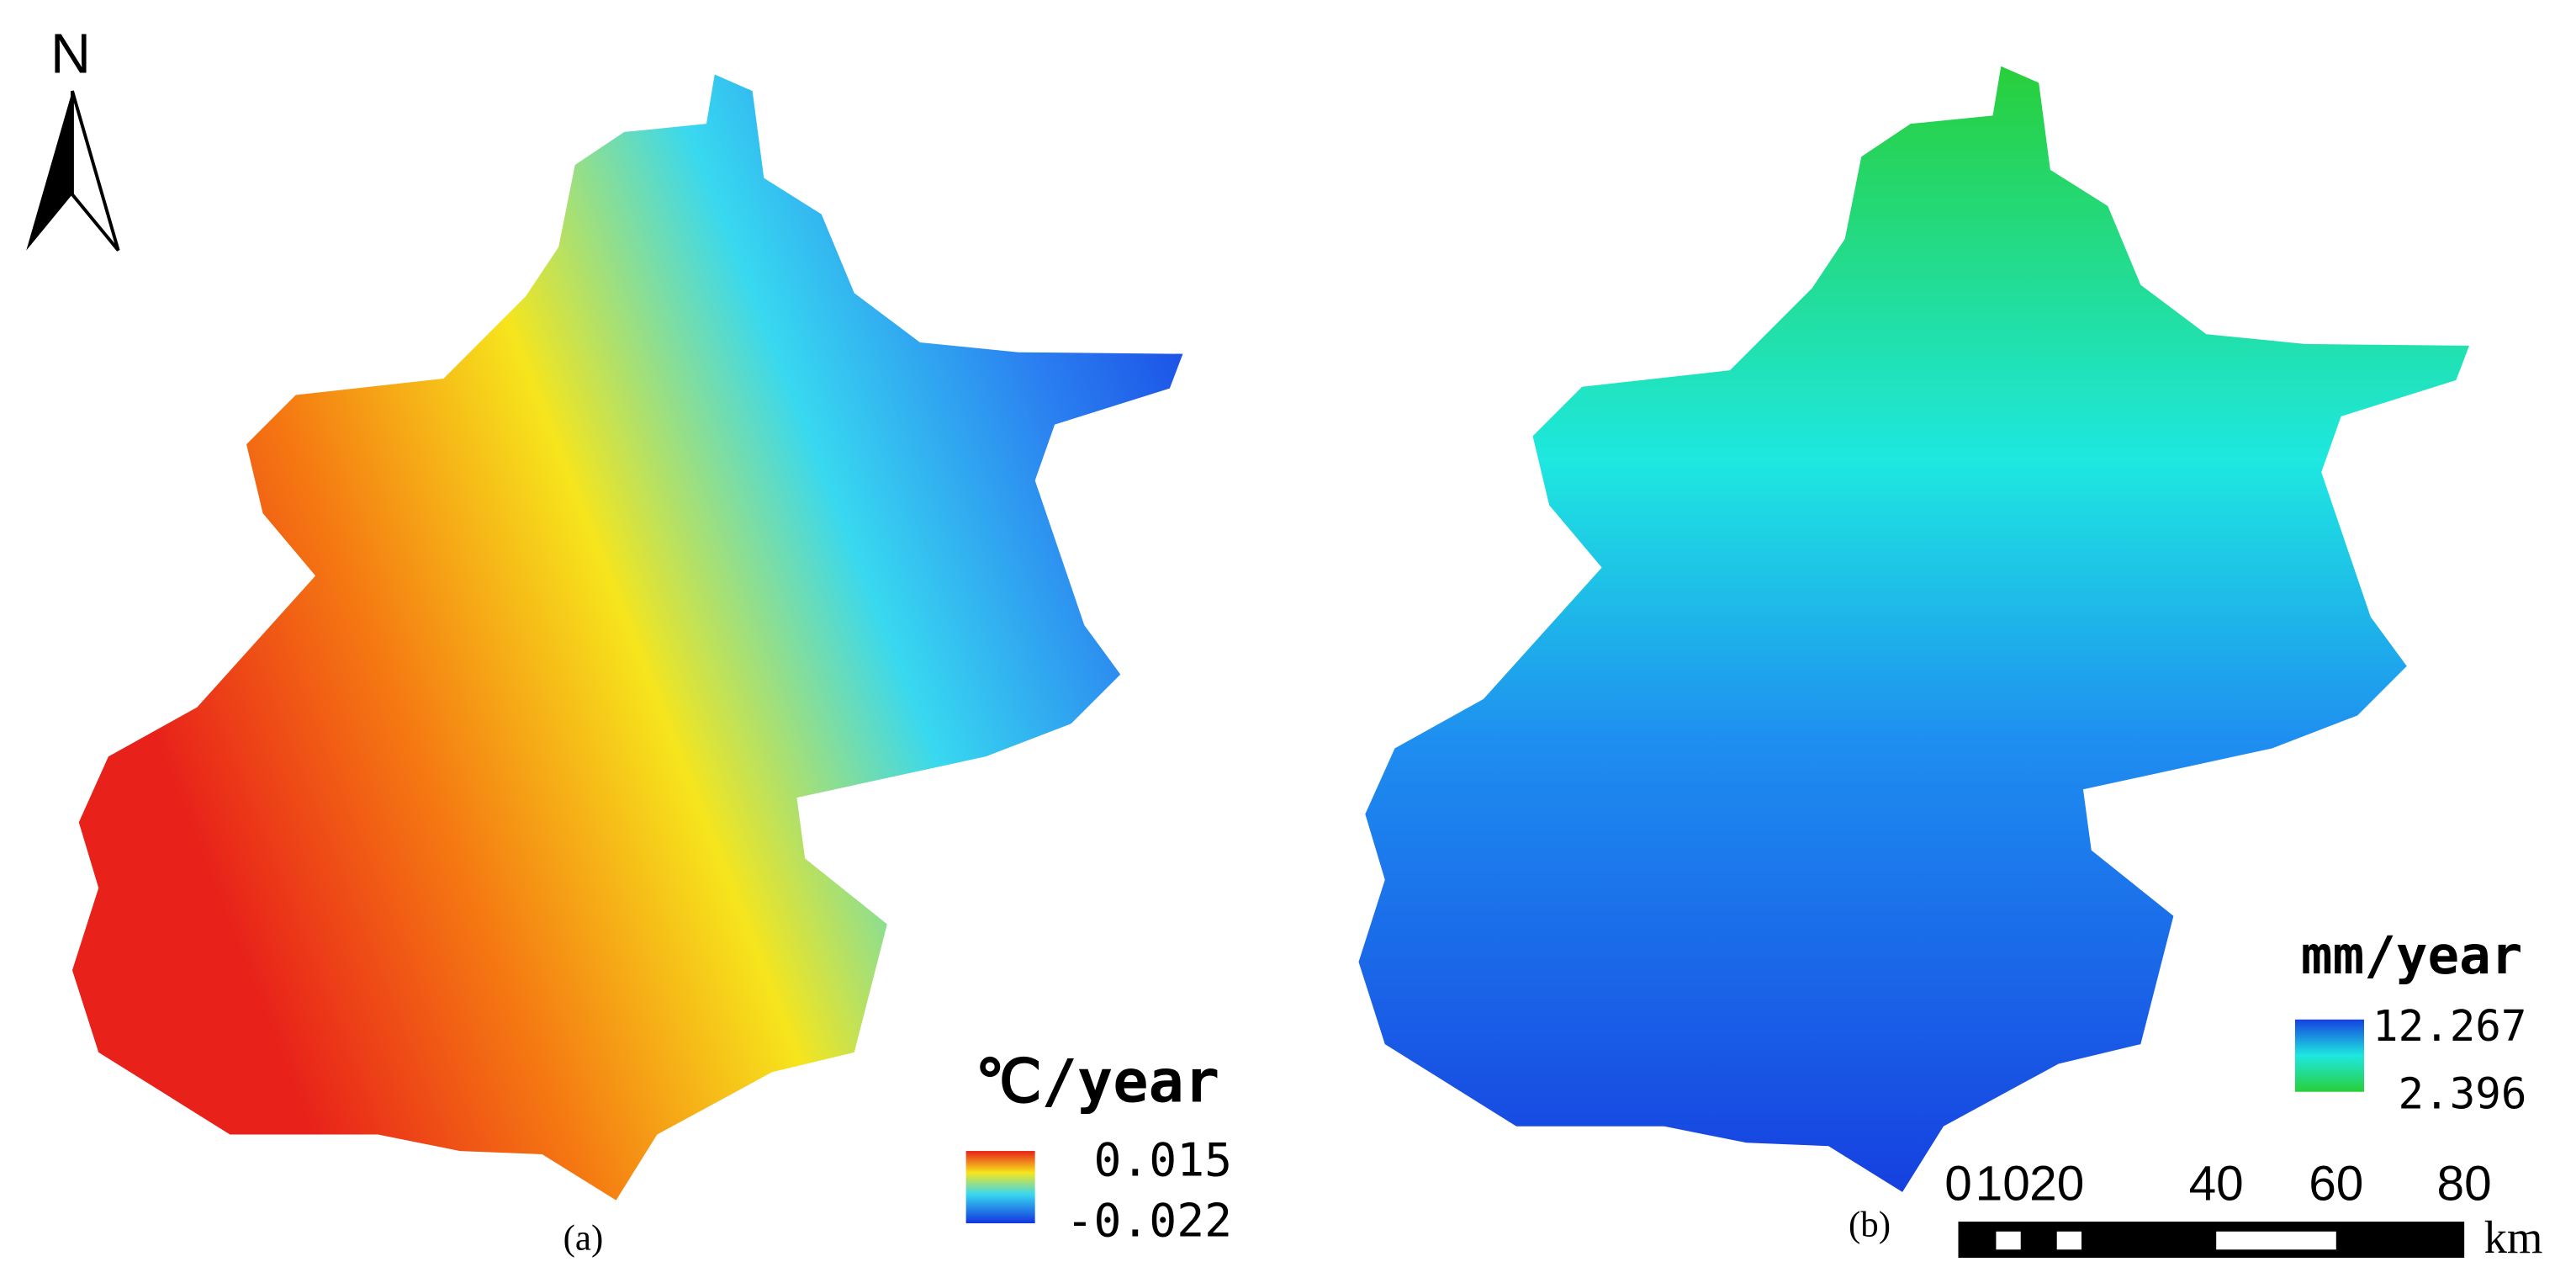  I want to click on scale-tick-label: 40, so click(2216, 1184).